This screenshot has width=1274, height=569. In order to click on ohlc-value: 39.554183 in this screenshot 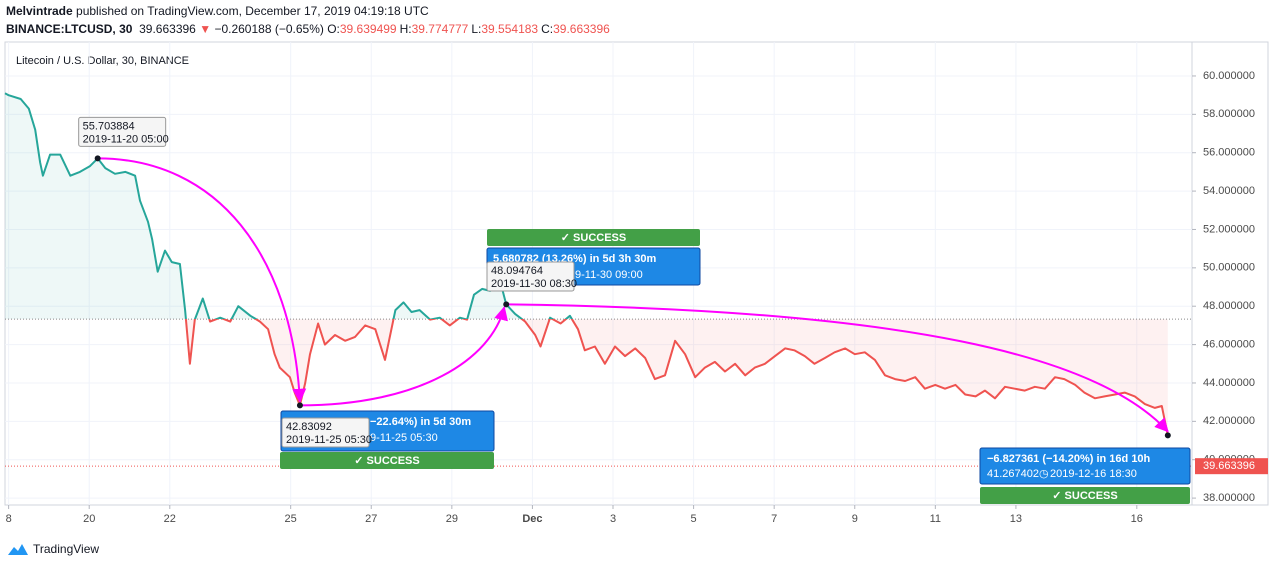, I will do `click(510, 29)`.